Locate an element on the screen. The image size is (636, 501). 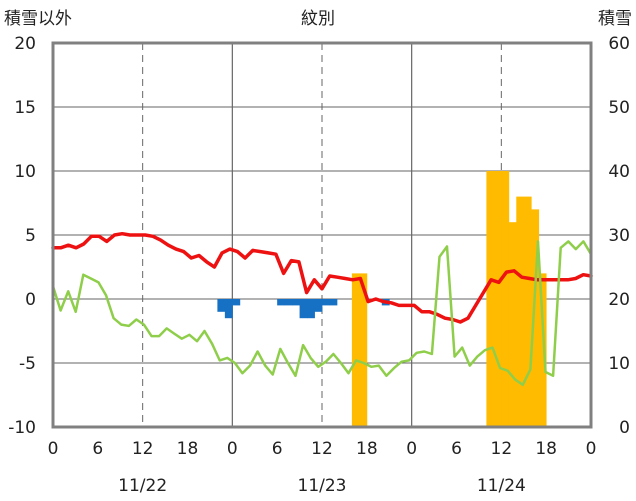
right-tick-label: 40 is located at coordinates (619, 172).